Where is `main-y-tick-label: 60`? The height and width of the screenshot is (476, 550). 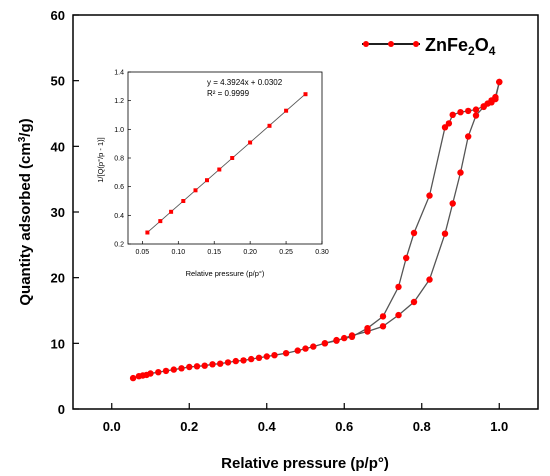 main-y-tick-label: 60 is located at coordinates (58, 15).